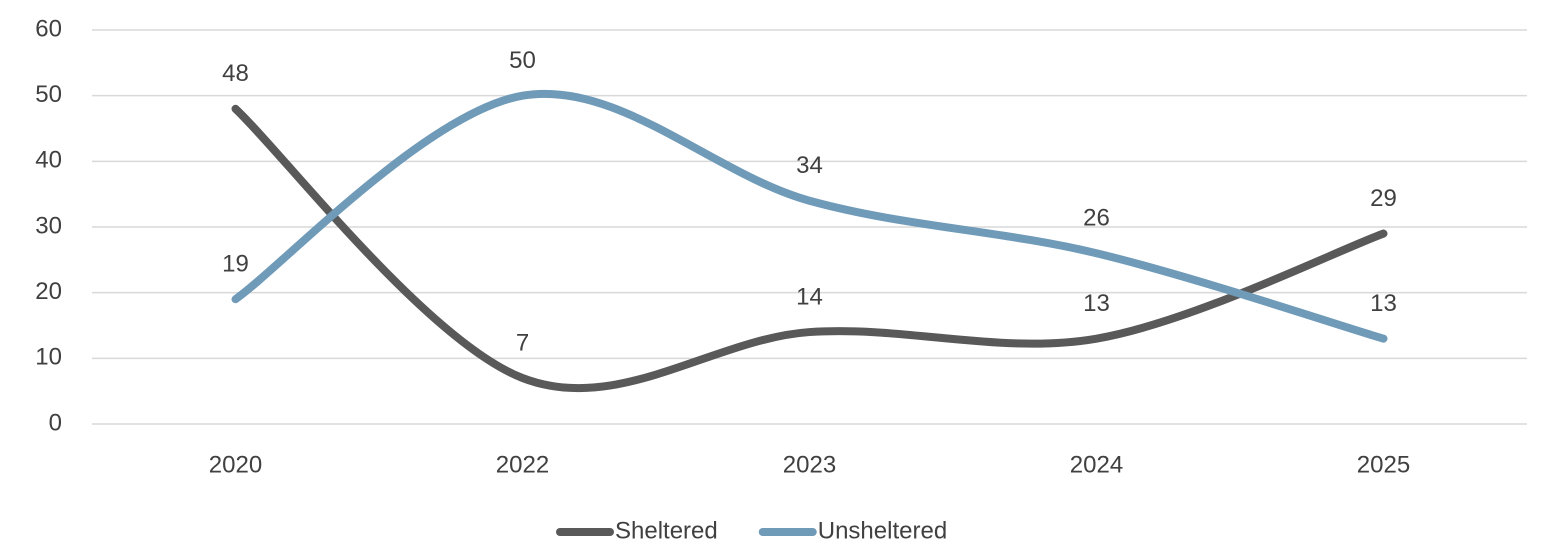 The image size is (1544, 547). I want to click on x-tick-label: 2022, so click(522, 464).